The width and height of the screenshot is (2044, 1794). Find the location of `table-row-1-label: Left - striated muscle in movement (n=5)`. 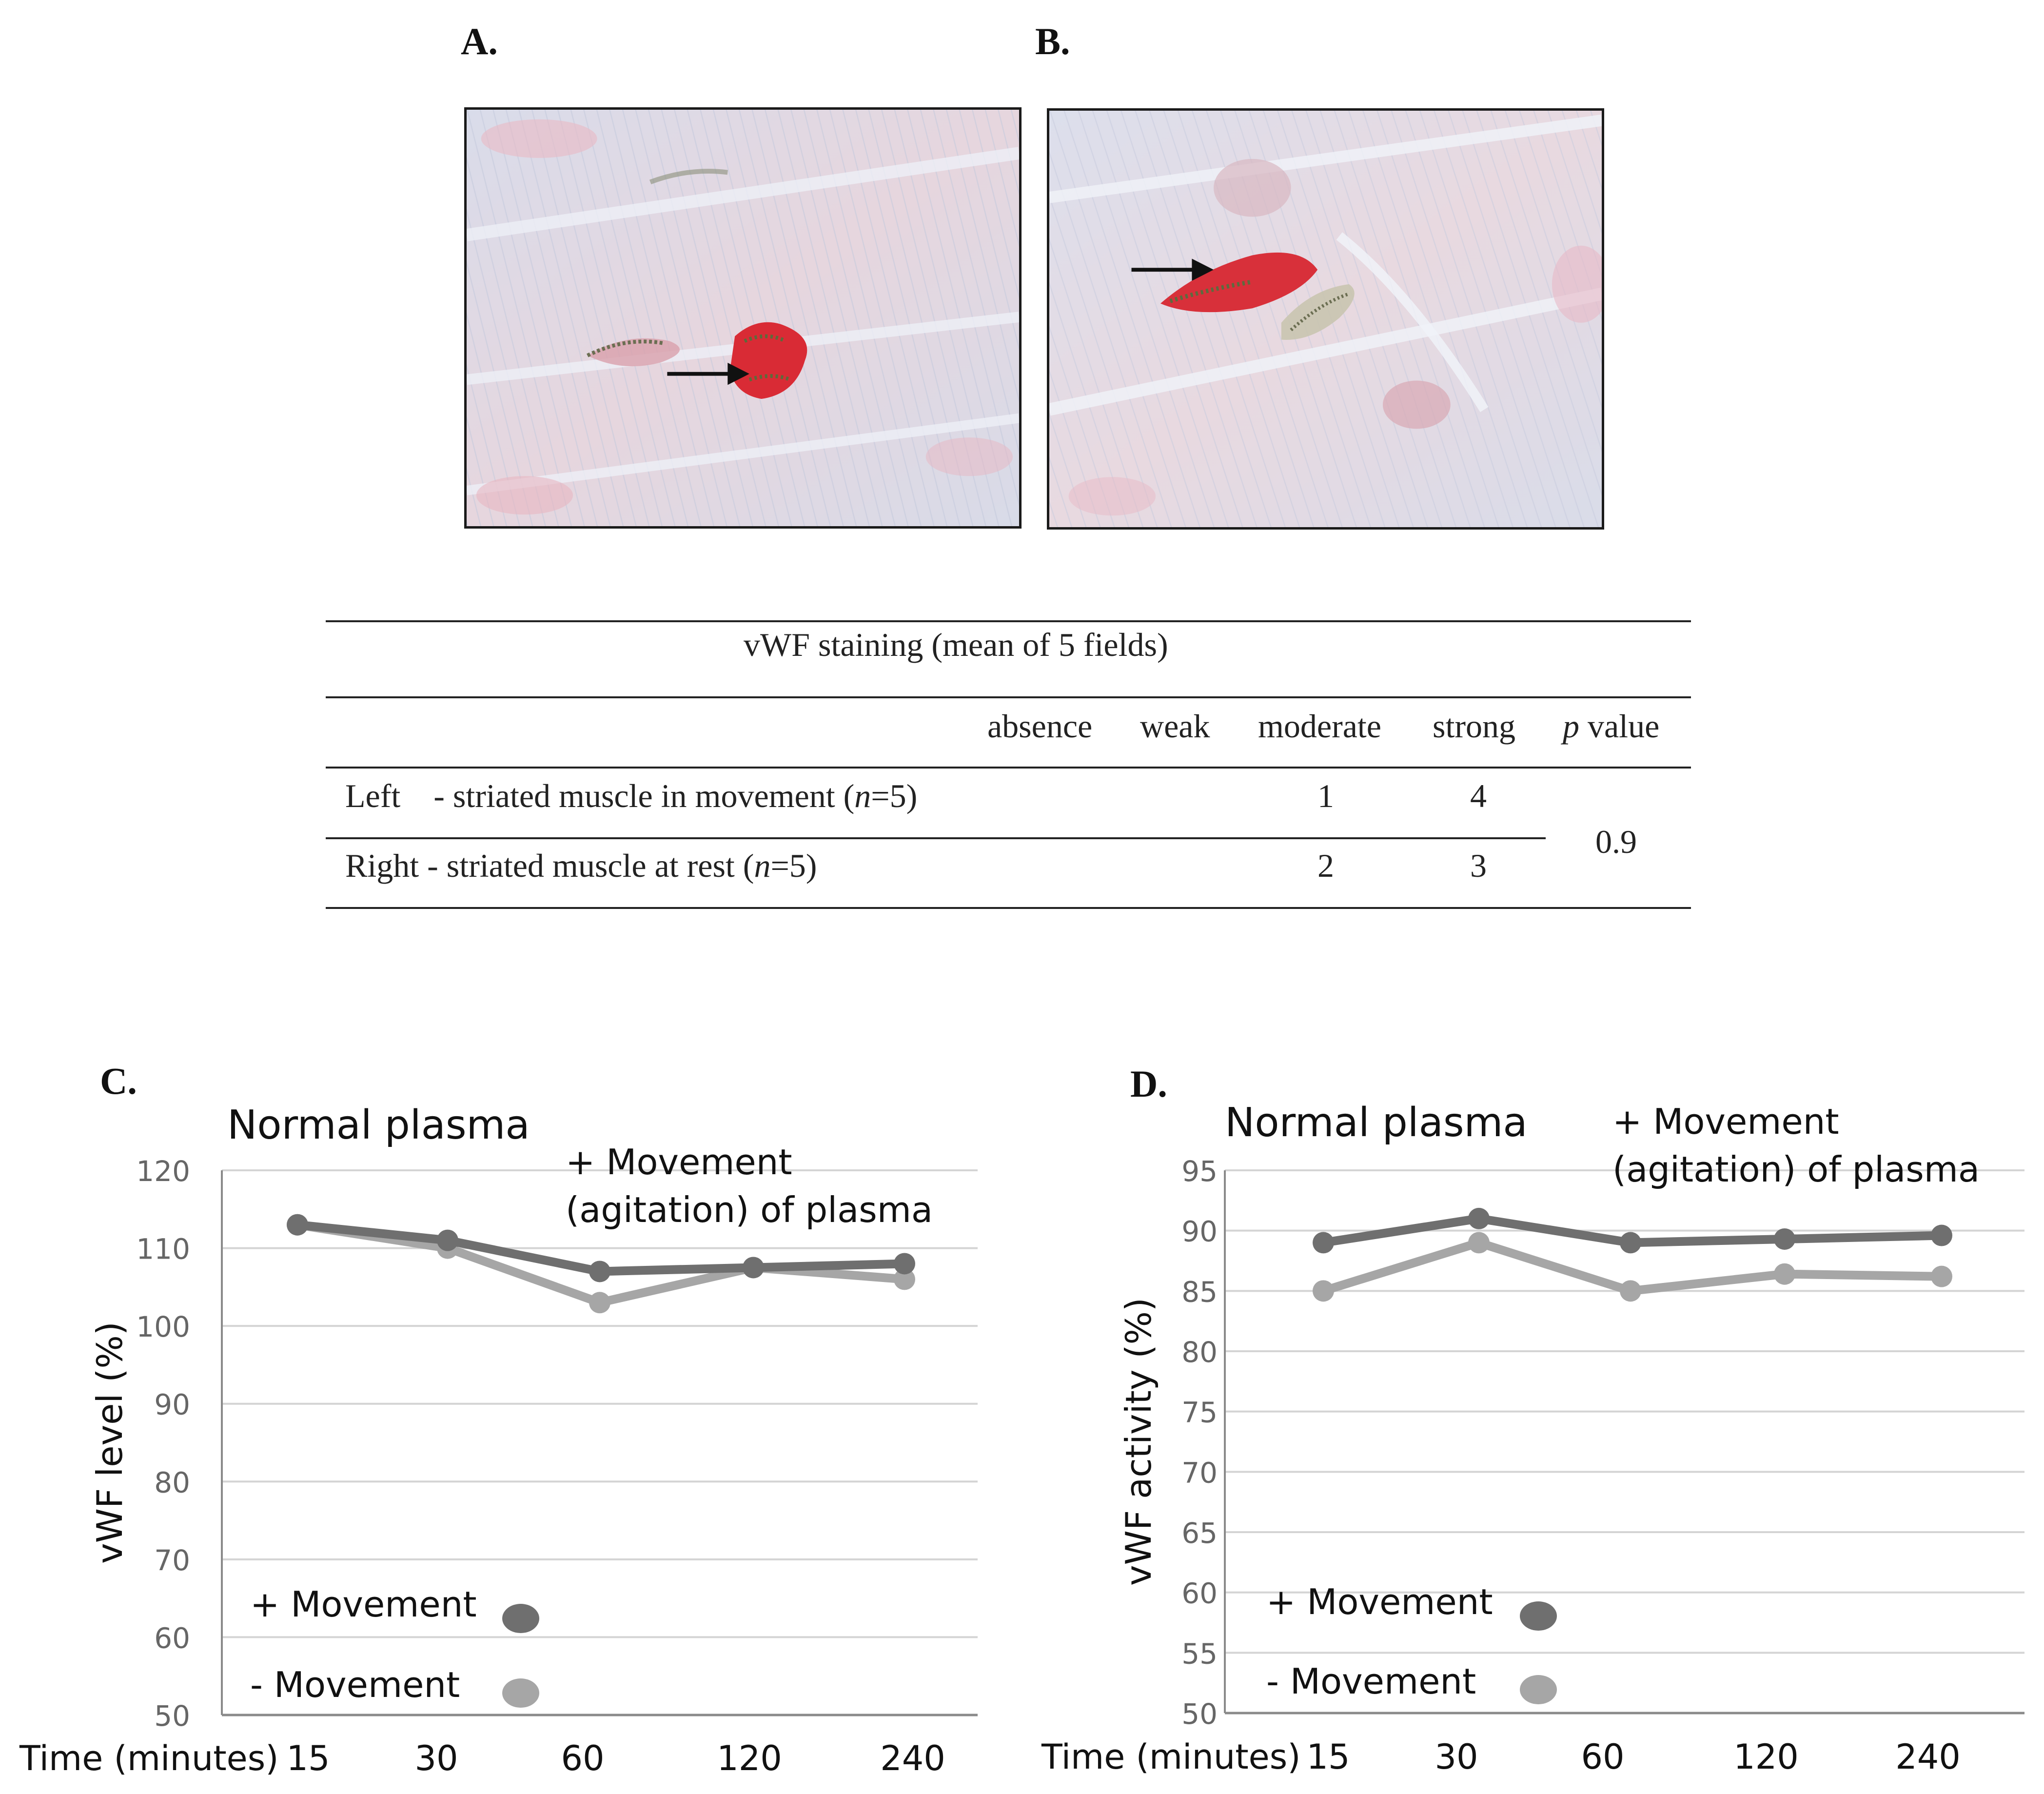

table-row-1-label: Left - striated muscle in movement (n=5) is located at coordinates (631, 795).